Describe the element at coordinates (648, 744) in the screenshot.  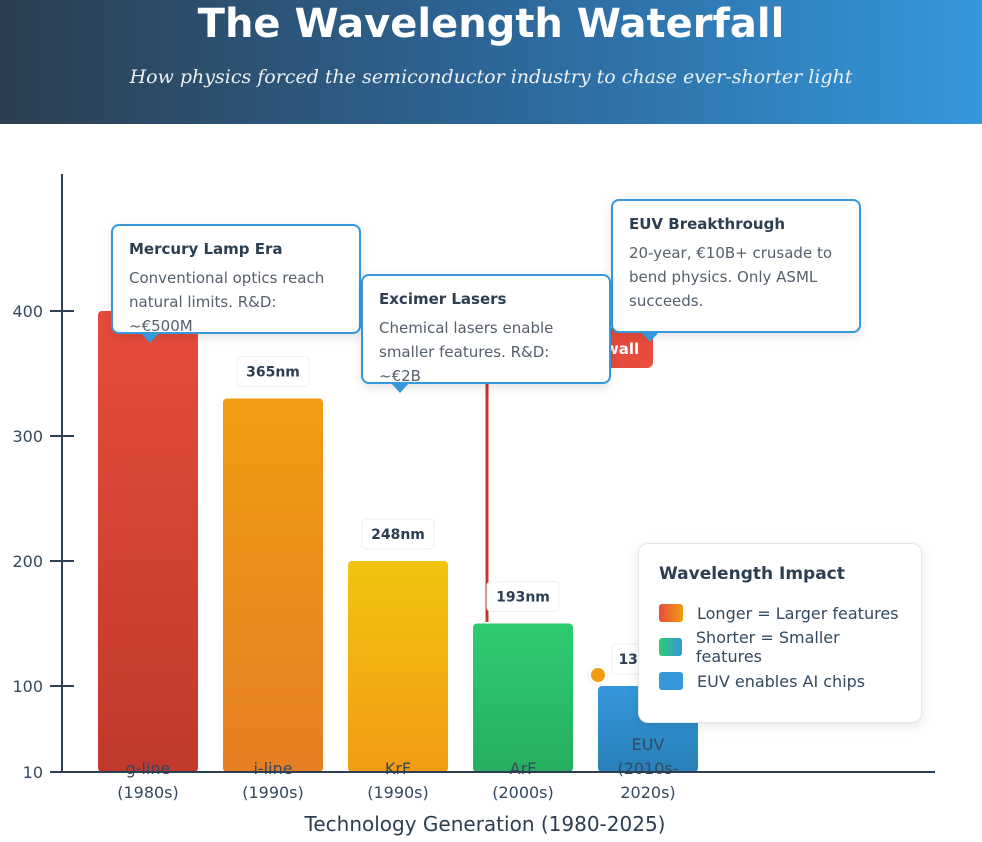
I see `x-tick-label: EUV` at that location.